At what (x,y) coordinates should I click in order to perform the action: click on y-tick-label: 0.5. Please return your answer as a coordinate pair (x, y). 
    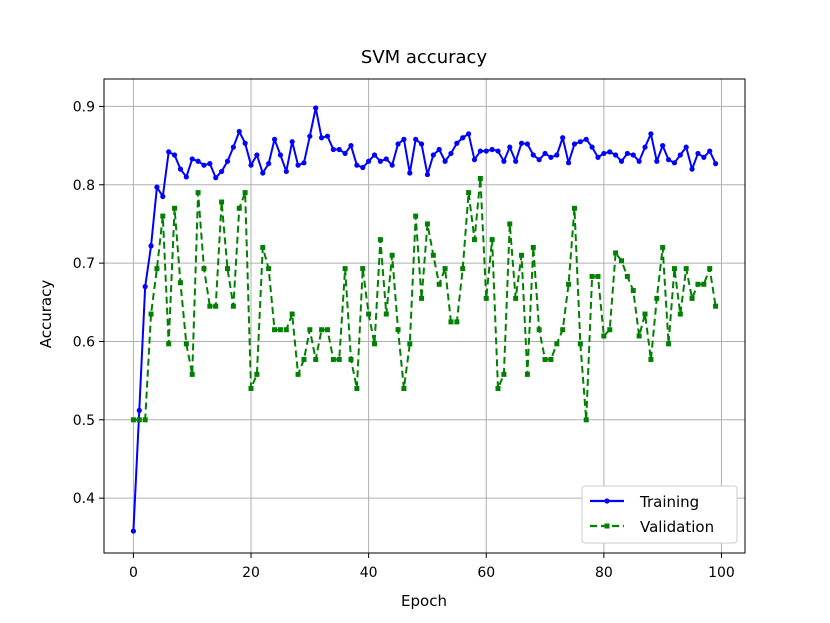
    Looking at the image, I should click on (84, 421).